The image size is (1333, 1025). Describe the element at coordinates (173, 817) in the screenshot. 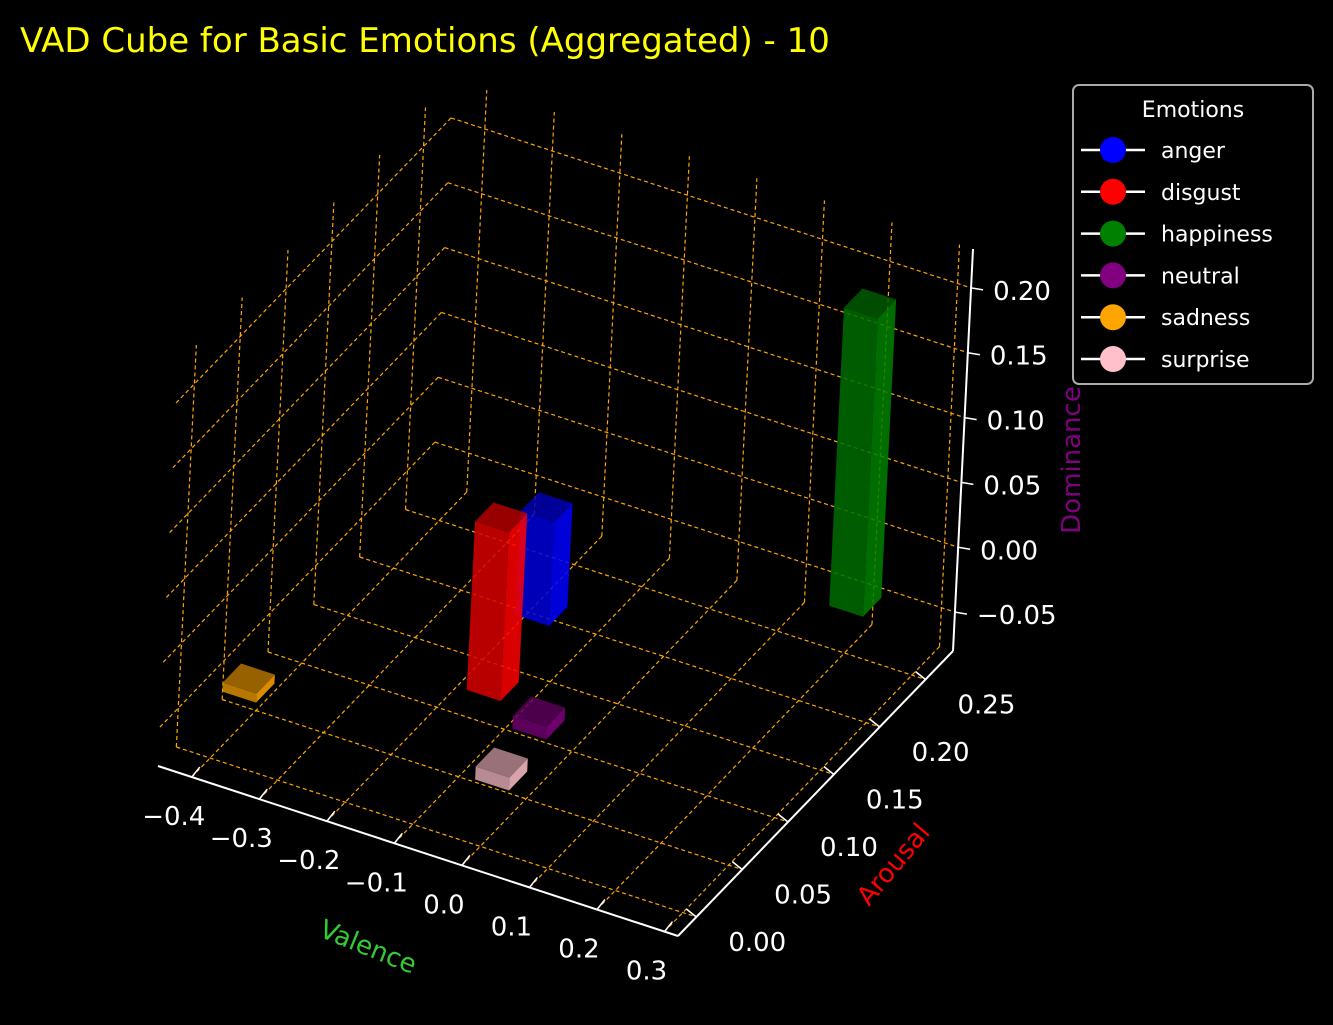

I see `x-tick-label: −0.4` at that location.